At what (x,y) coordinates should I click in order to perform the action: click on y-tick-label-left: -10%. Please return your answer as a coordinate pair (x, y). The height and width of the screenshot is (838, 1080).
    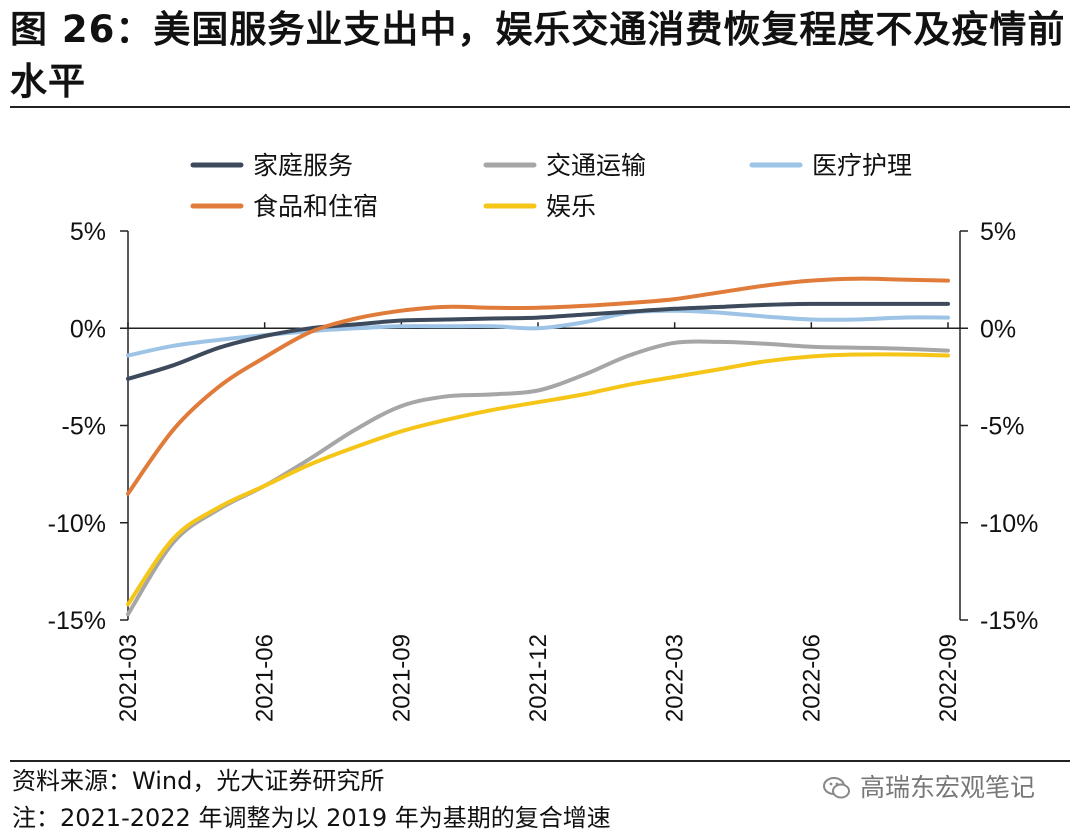
    Looking at the image, I should click on (77, 524).